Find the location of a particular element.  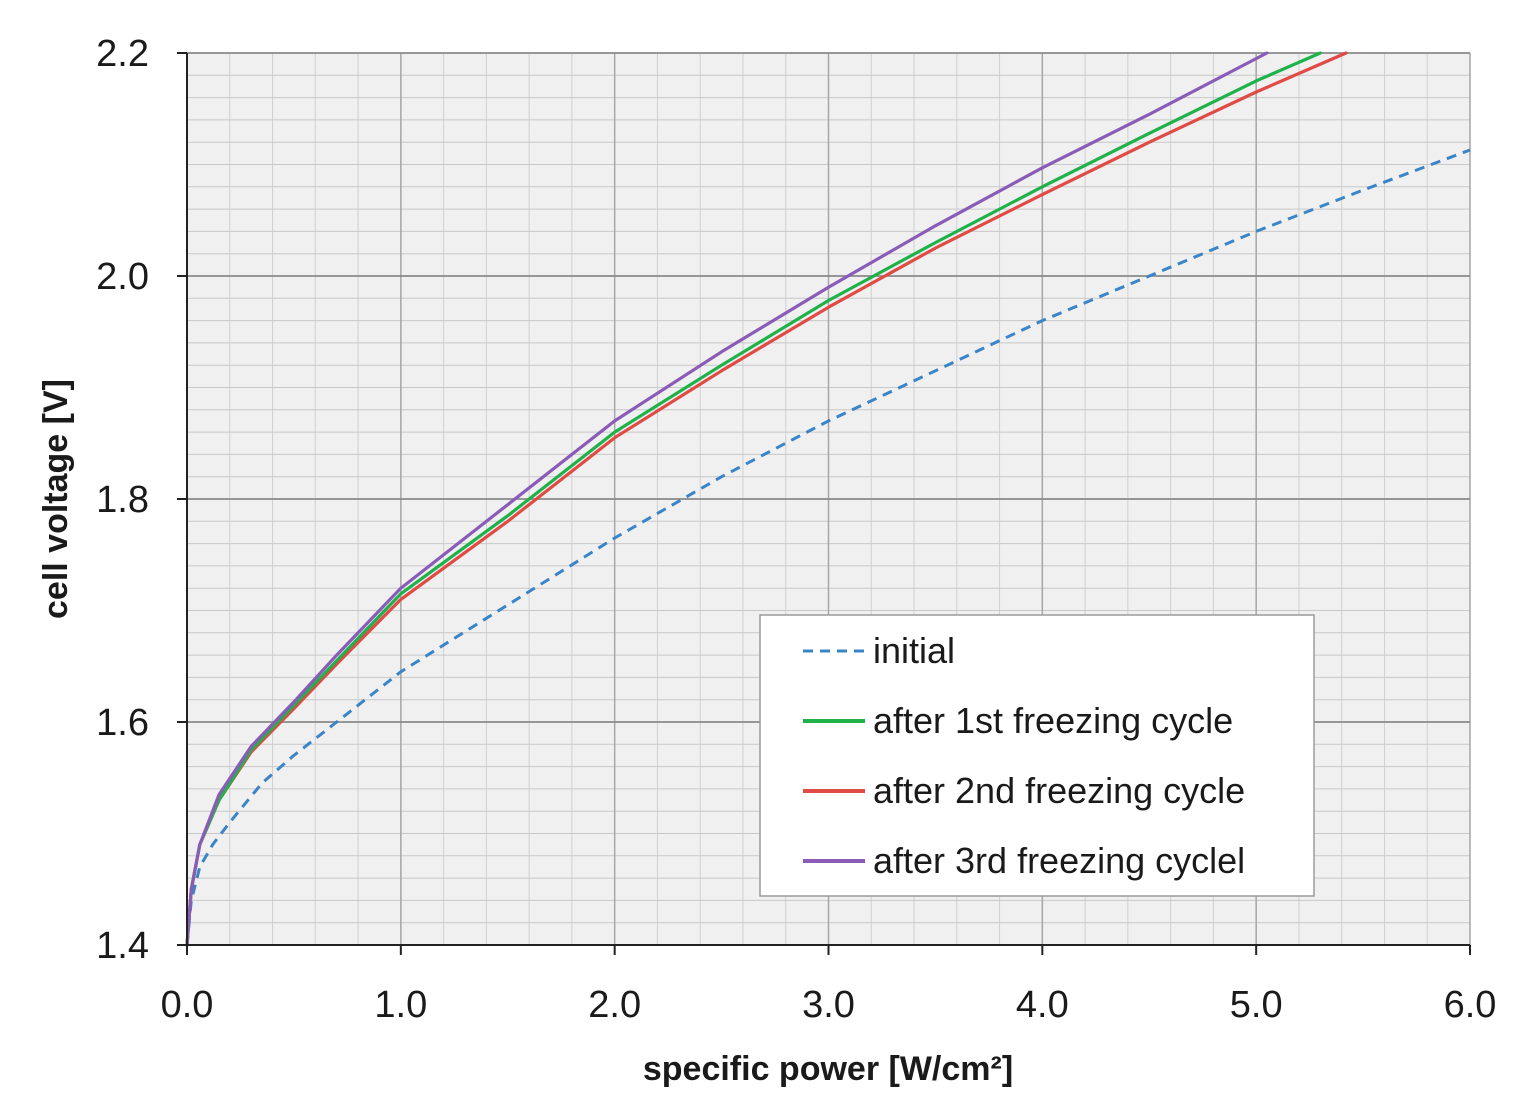

x-tick-labels: 0.0 1.0 2.0 3.0 4.0 5.0 6.0 is located at coordinates (829, 1005).